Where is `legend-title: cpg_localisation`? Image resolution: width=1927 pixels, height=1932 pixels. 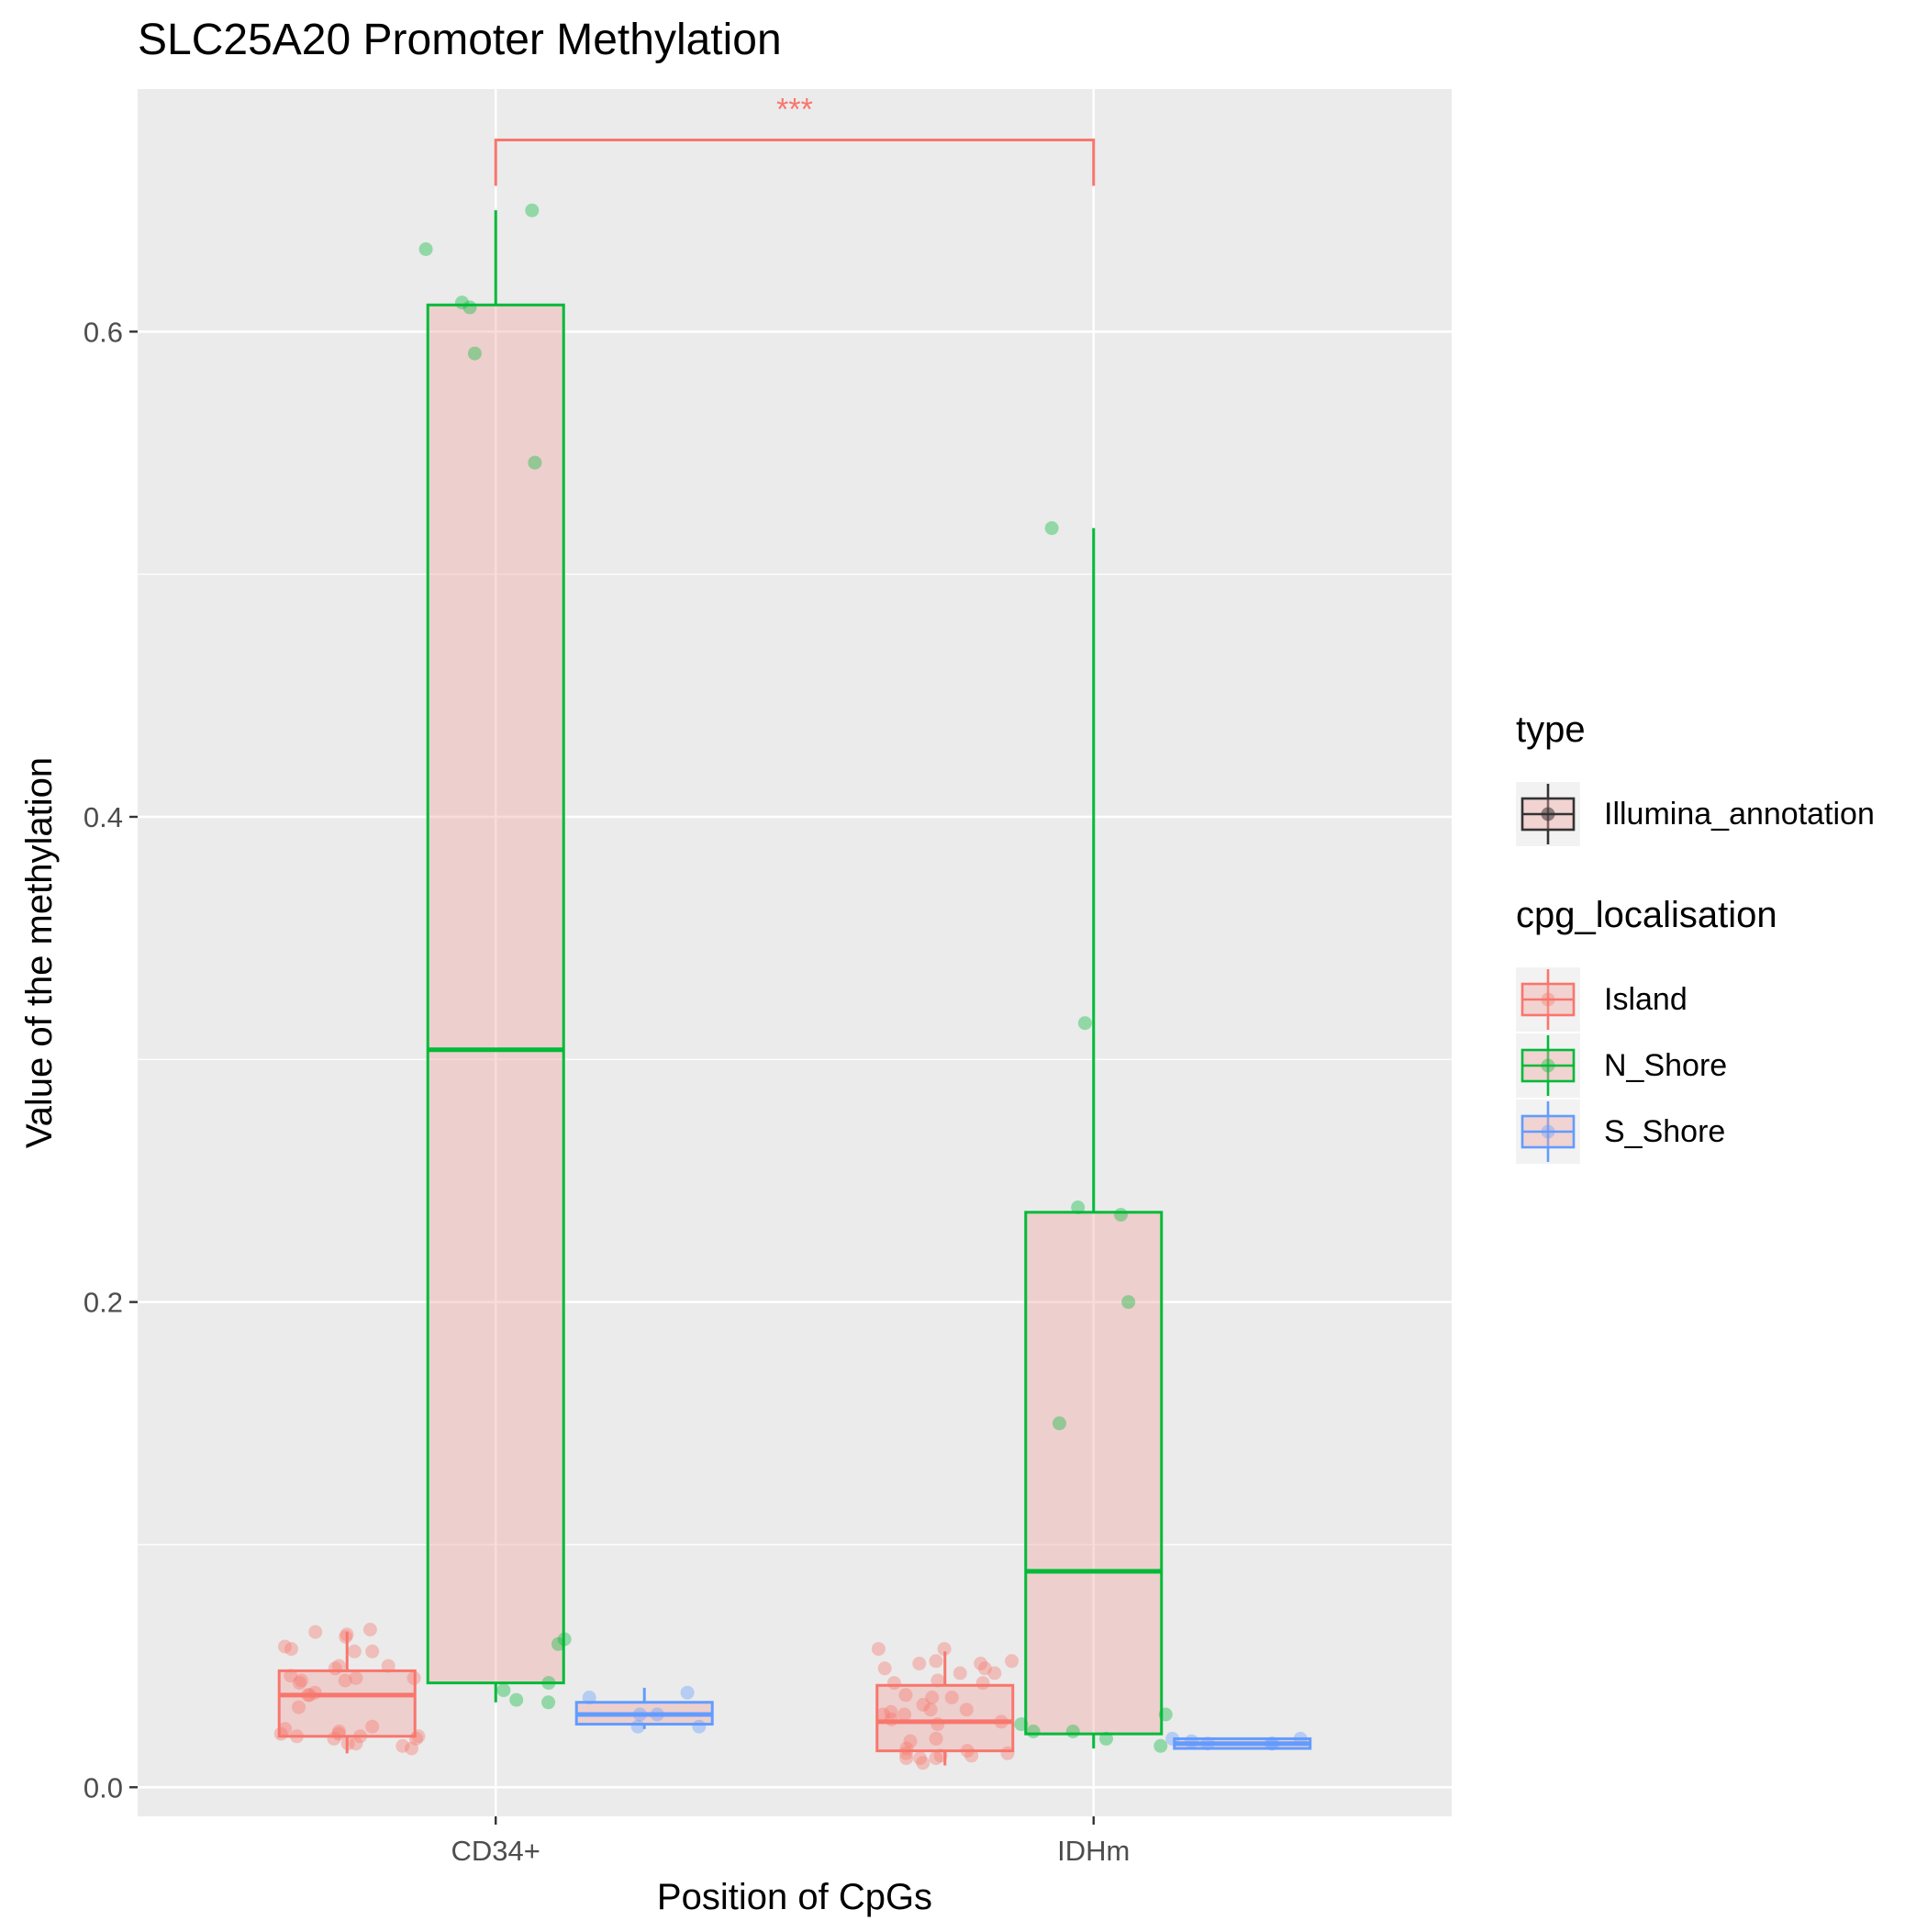
legend-title: cpg_localisation is located at coordinates (1646, 915).